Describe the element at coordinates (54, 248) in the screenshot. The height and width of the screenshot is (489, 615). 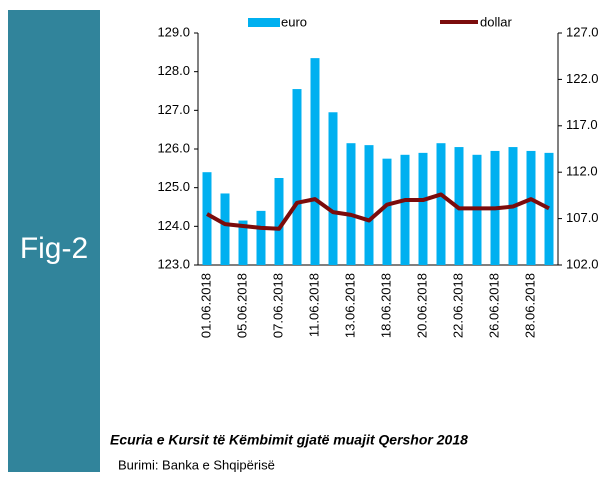
I see `sidebar-label: Fig-2` at that location.